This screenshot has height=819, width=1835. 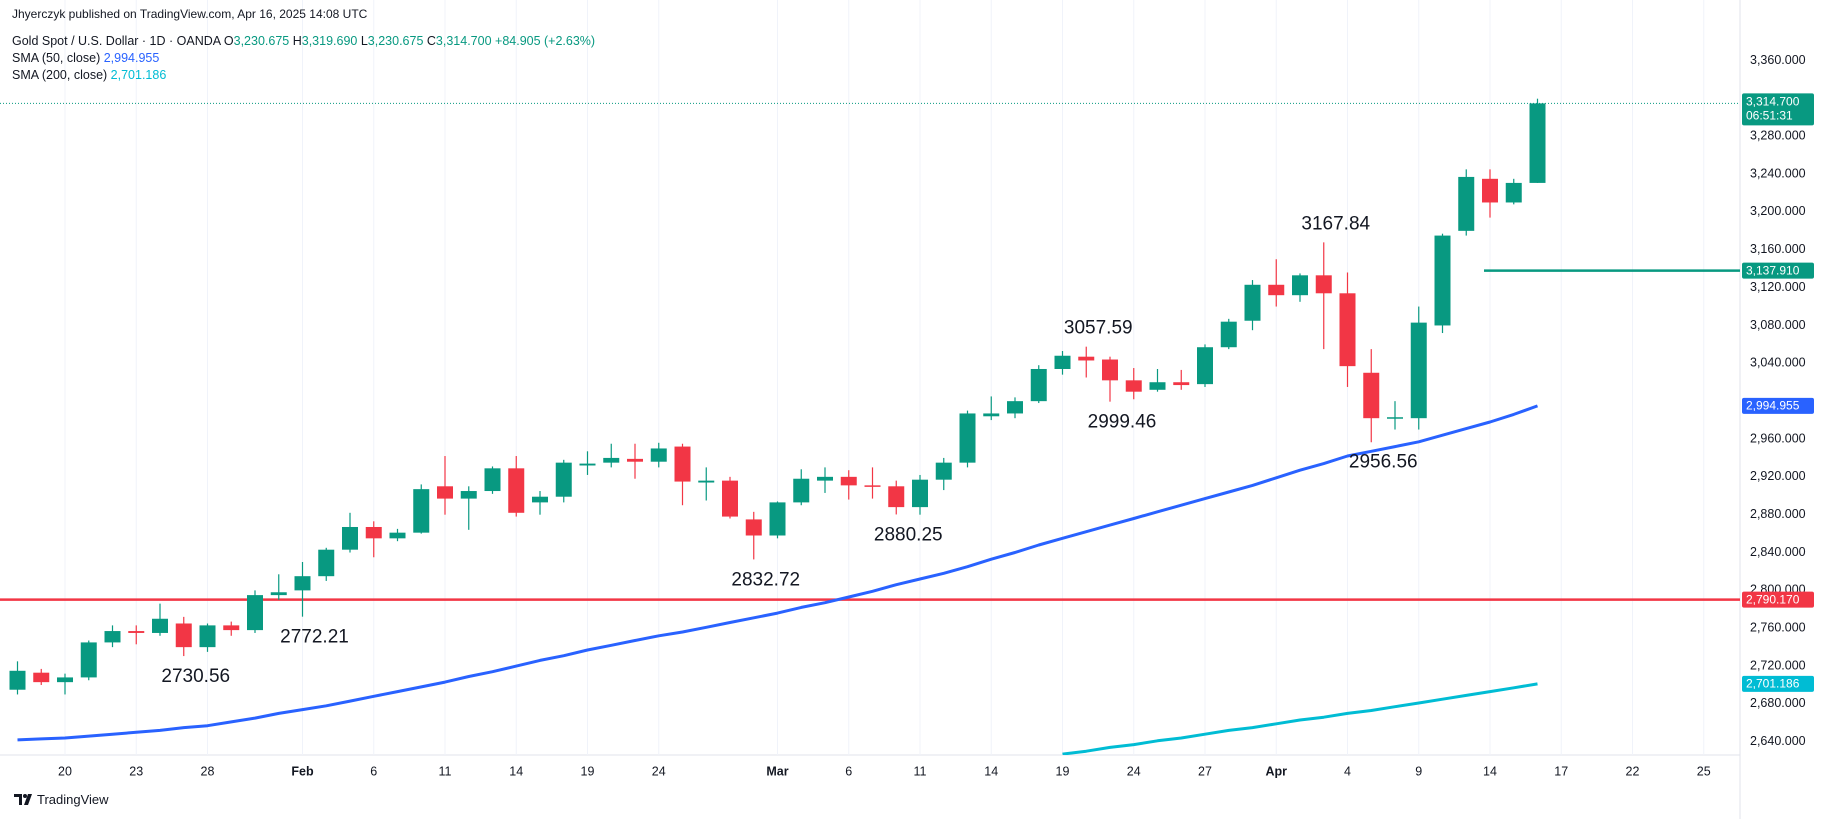 I want to click on price-annotation: 2730.56, so click(x=195, y=676).